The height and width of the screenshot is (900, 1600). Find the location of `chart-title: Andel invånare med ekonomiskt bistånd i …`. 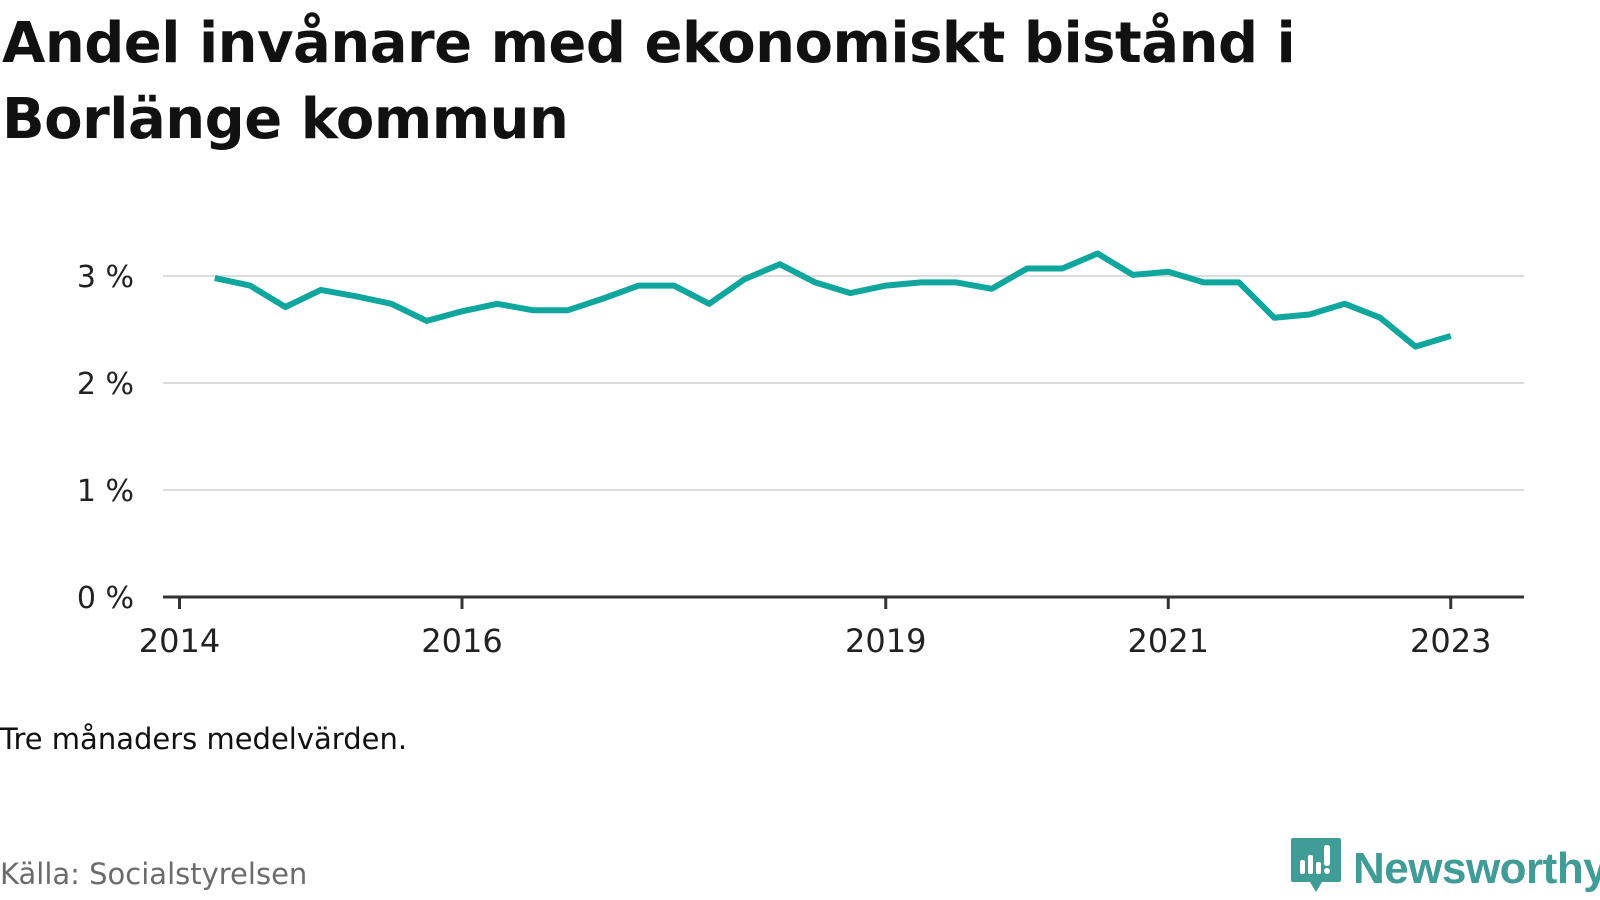

chart-title: Andel invånare med ekonomiskt bistånd i … is located at coordinates (649, 81).